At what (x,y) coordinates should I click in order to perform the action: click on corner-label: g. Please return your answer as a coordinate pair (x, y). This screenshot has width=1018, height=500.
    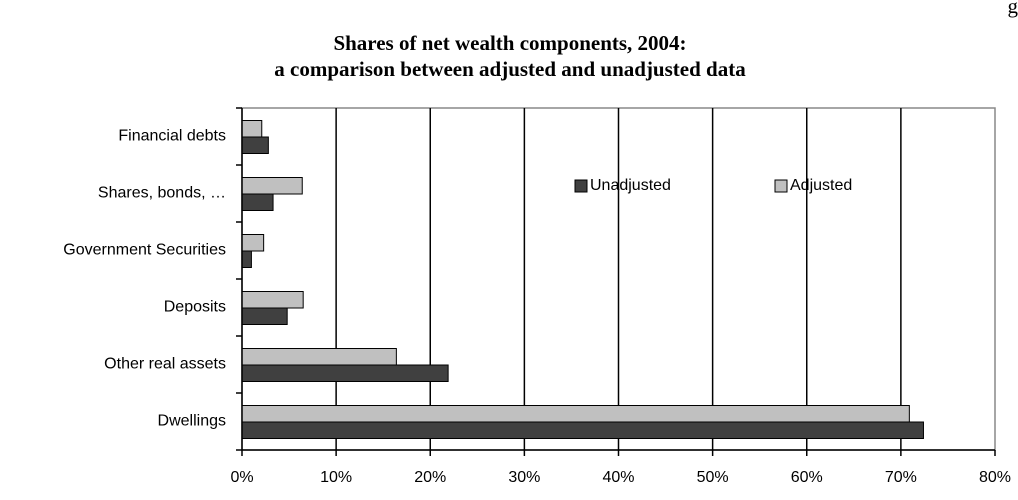
    Looking at the image, I should click on (1013, 9).